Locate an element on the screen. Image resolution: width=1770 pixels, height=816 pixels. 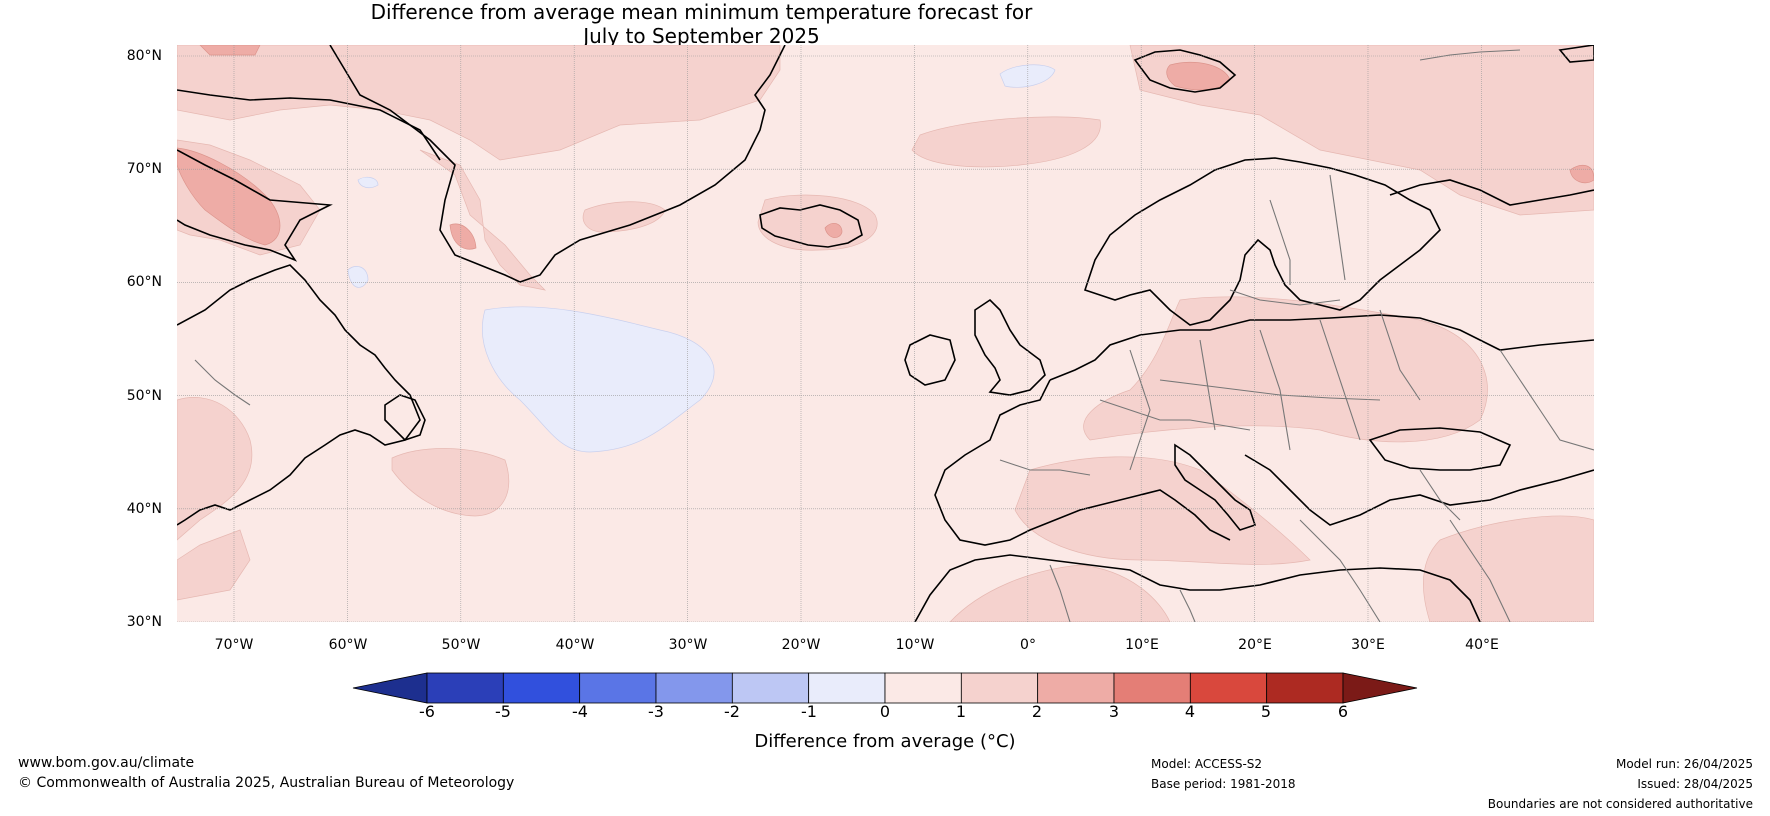
coastline-svalbard is located at coordinates (1185, 71).